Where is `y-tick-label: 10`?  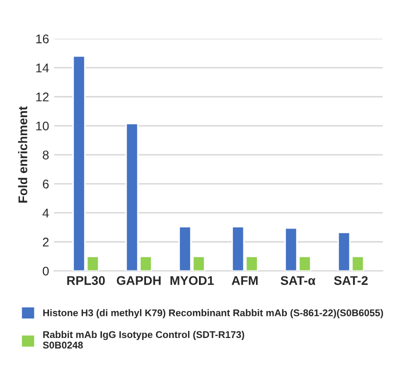
y-tick-label: 10 is located at coordinates (42, 126).